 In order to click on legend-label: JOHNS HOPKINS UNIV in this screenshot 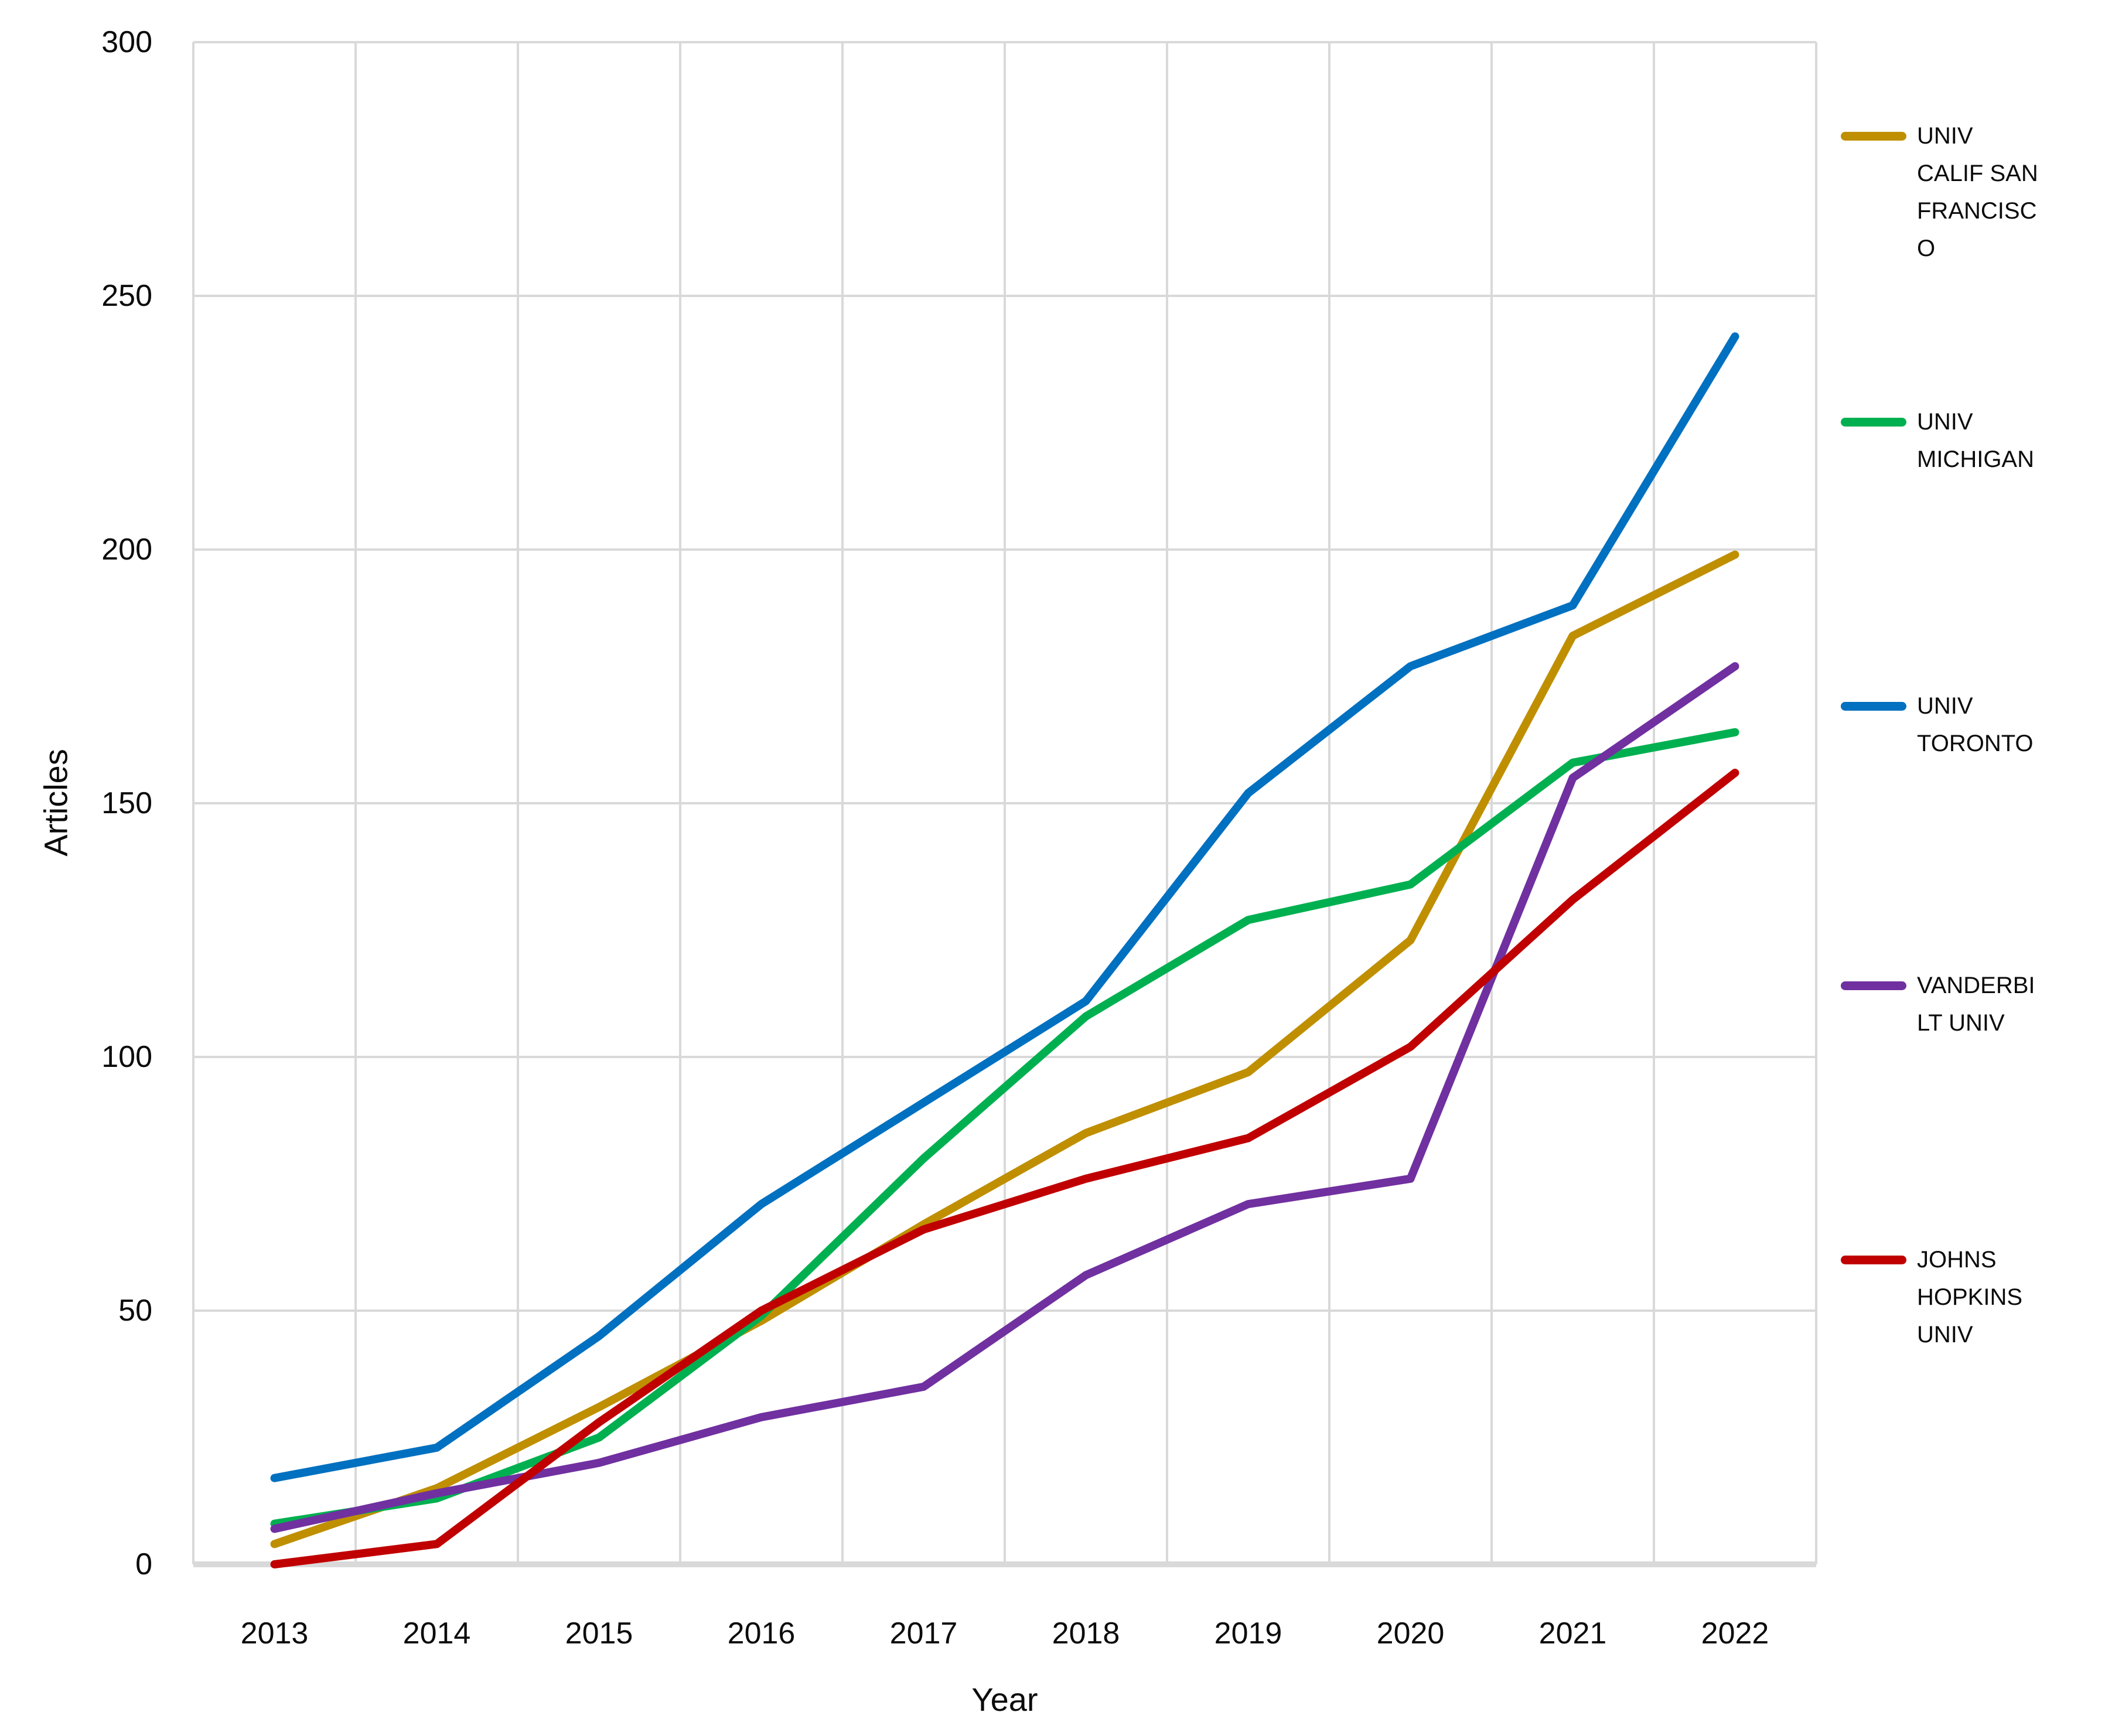, I will do `click(1970, 1297)`.